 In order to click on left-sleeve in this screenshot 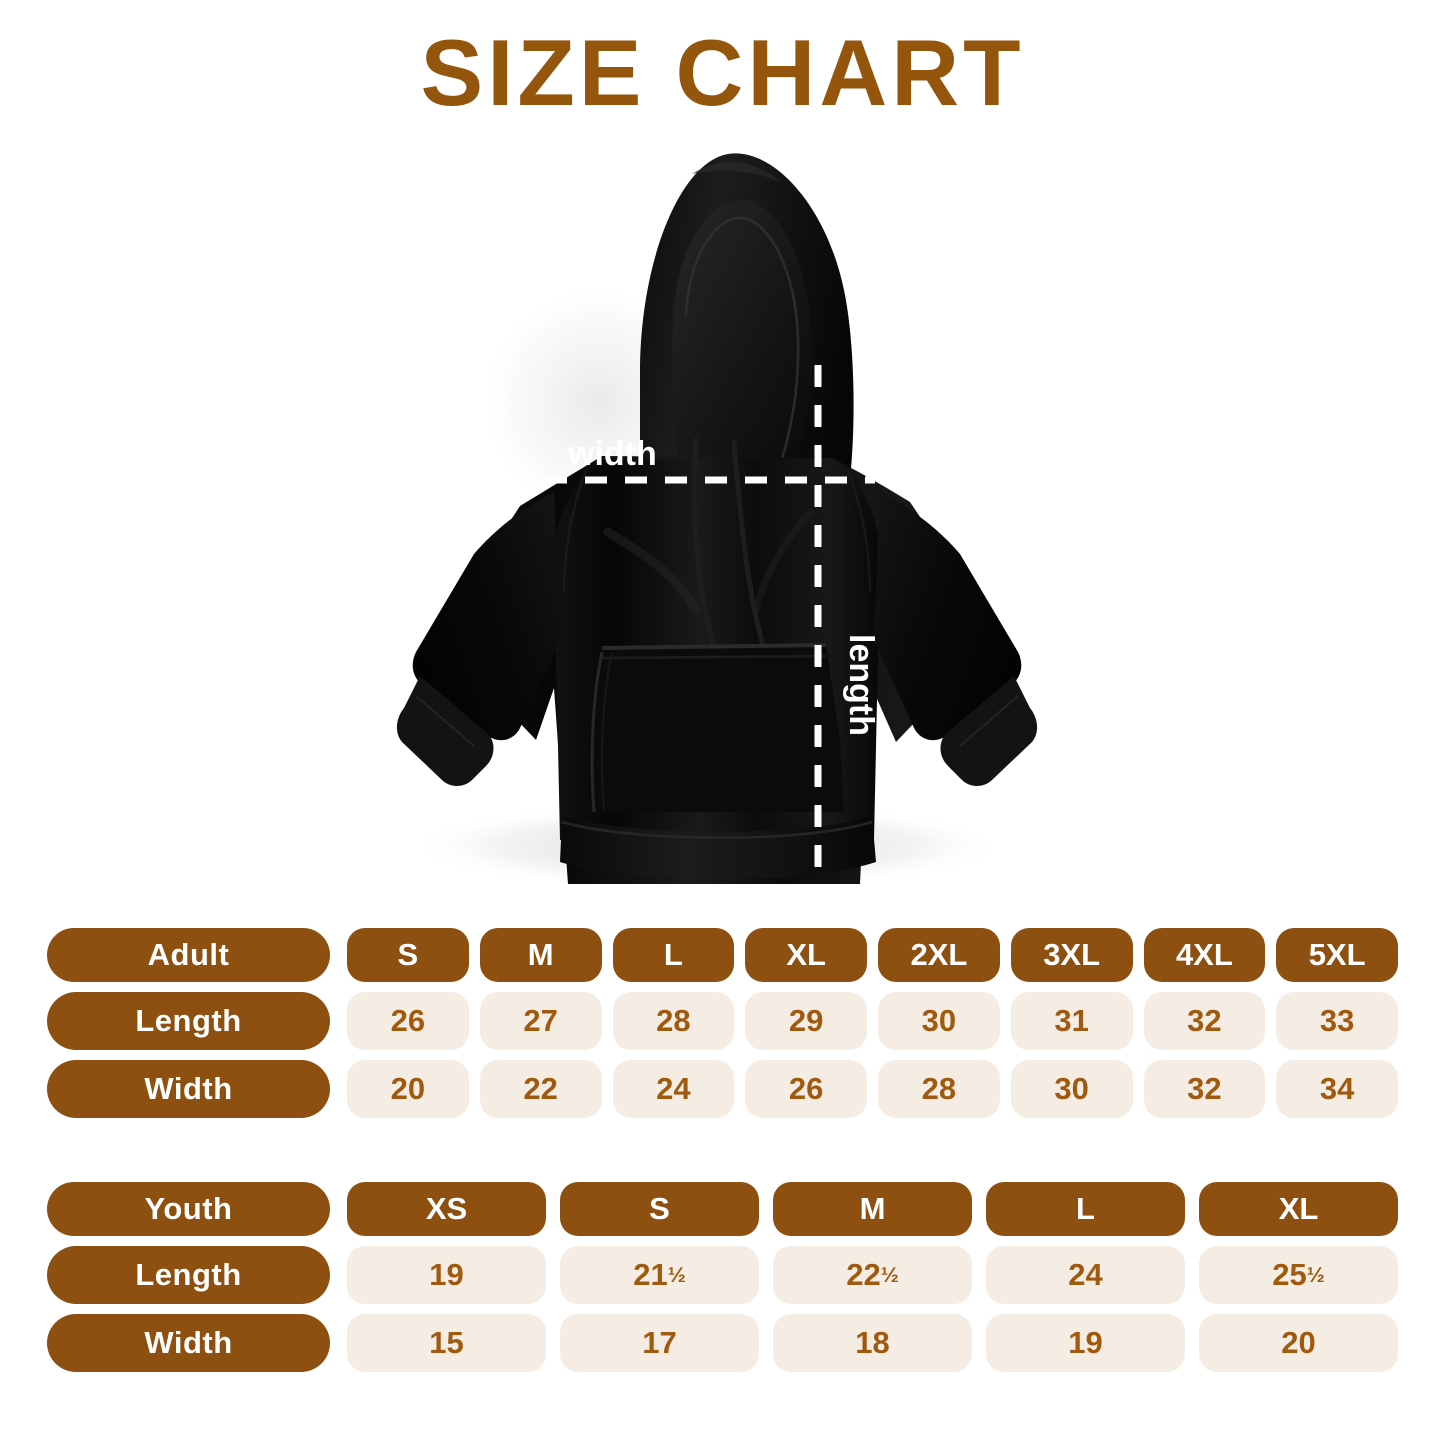, I will do `click(486, 616)`.